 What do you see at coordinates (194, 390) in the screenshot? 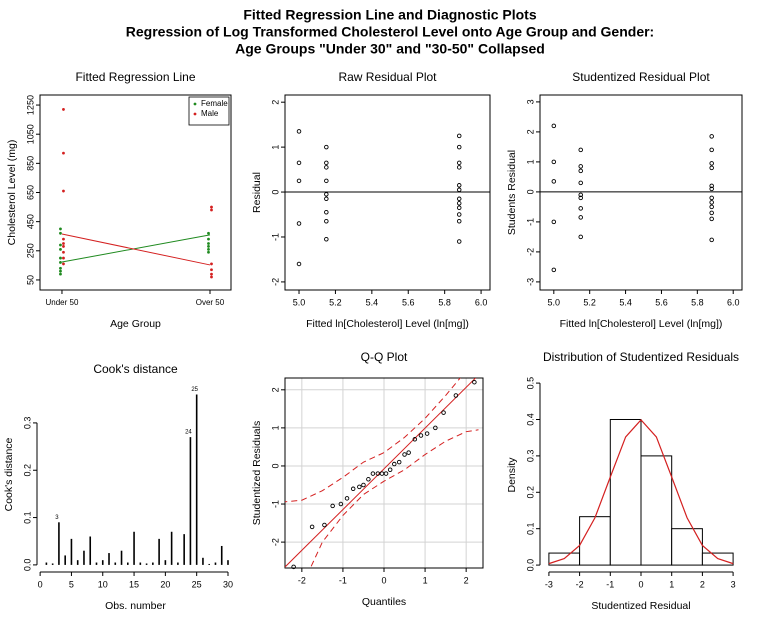
I see `point-label: 25` at bounding box center [194, 390].